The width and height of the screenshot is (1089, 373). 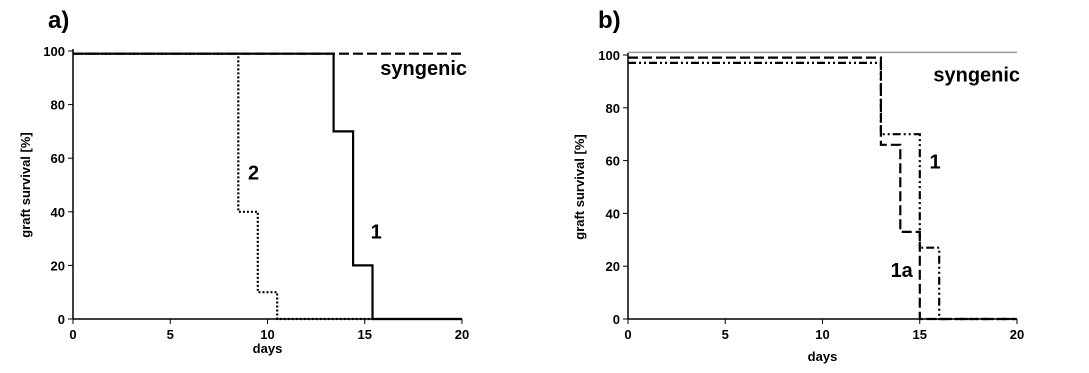 I want to click on curve-label: 2, so click(x=253, y=174).